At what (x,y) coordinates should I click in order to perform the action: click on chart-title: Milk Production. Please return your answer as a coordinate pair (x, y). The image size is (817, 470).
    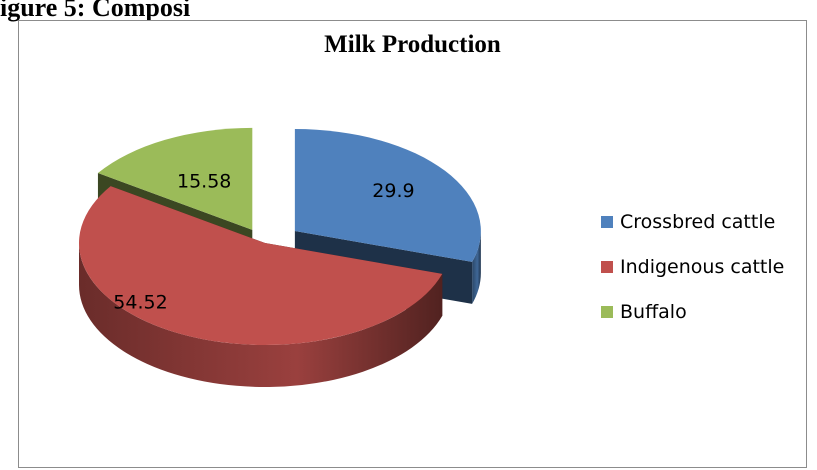
    Looking at the image, I should click on (412, 44).